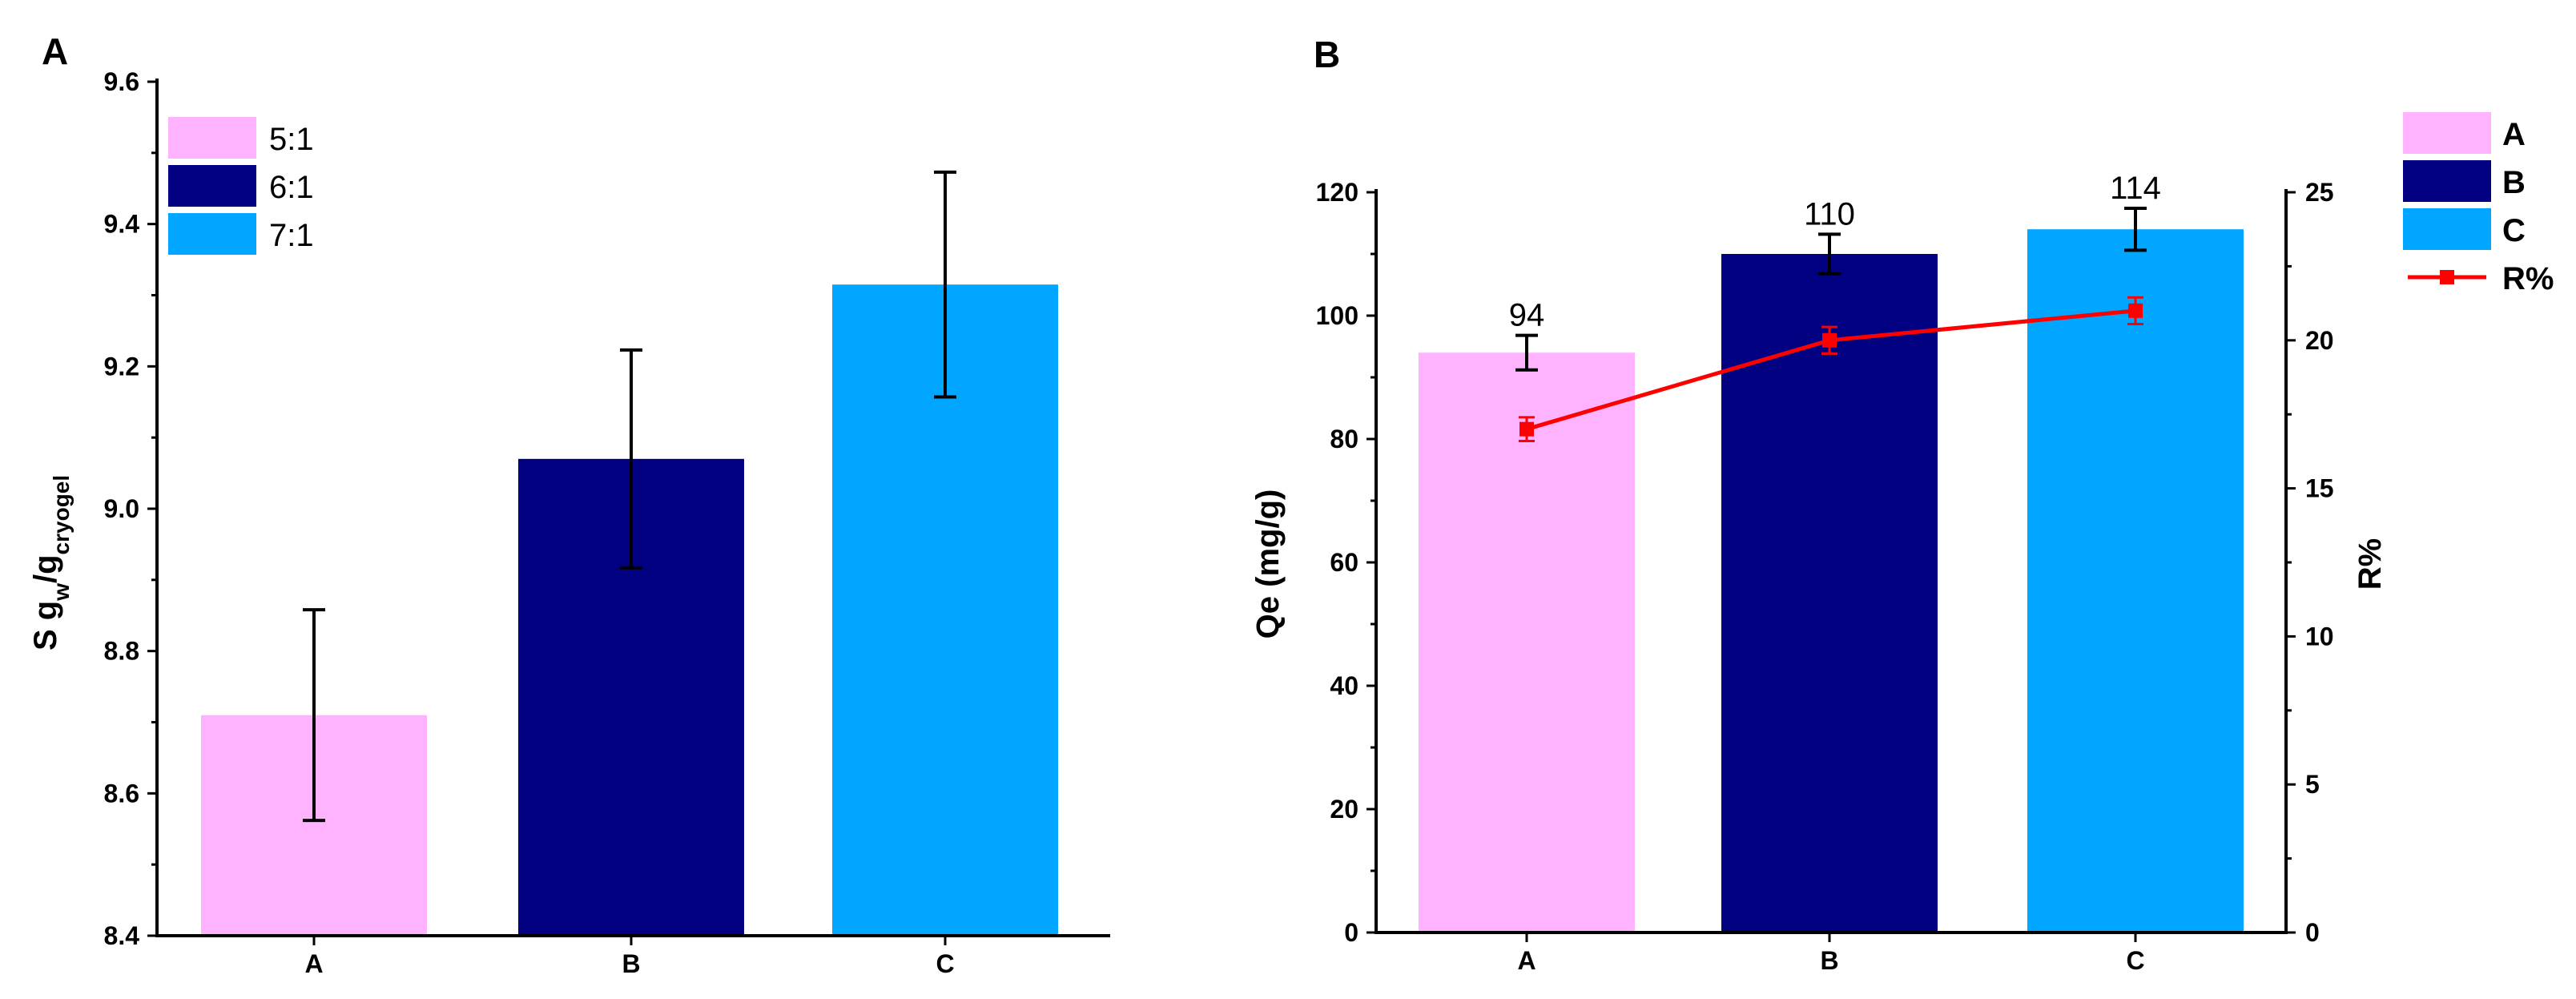 Image resolution: width=2576 pixels, height=999 pixels. Describe the element at coordinates (122, 224) in the screenshot. I see `y-tick-label-a: 9.4` at that location.